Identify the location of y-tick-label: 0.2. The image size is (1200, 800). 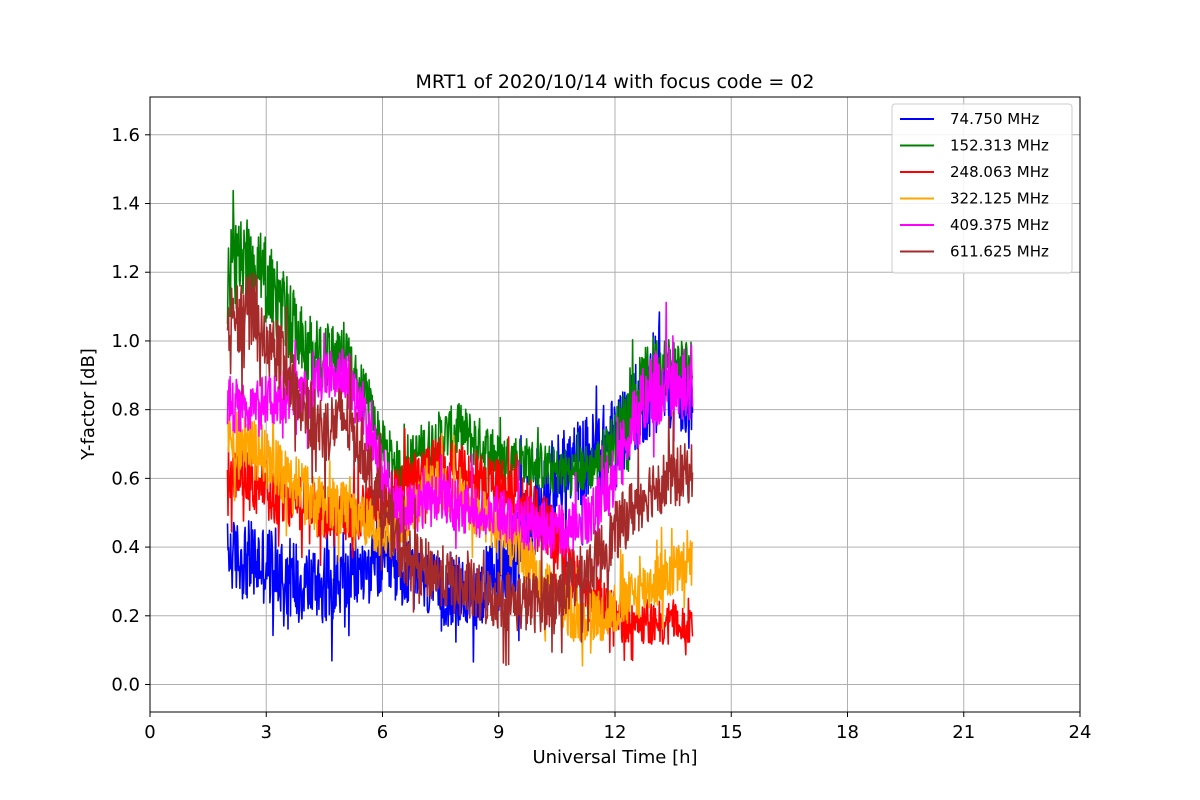
(125, 616).